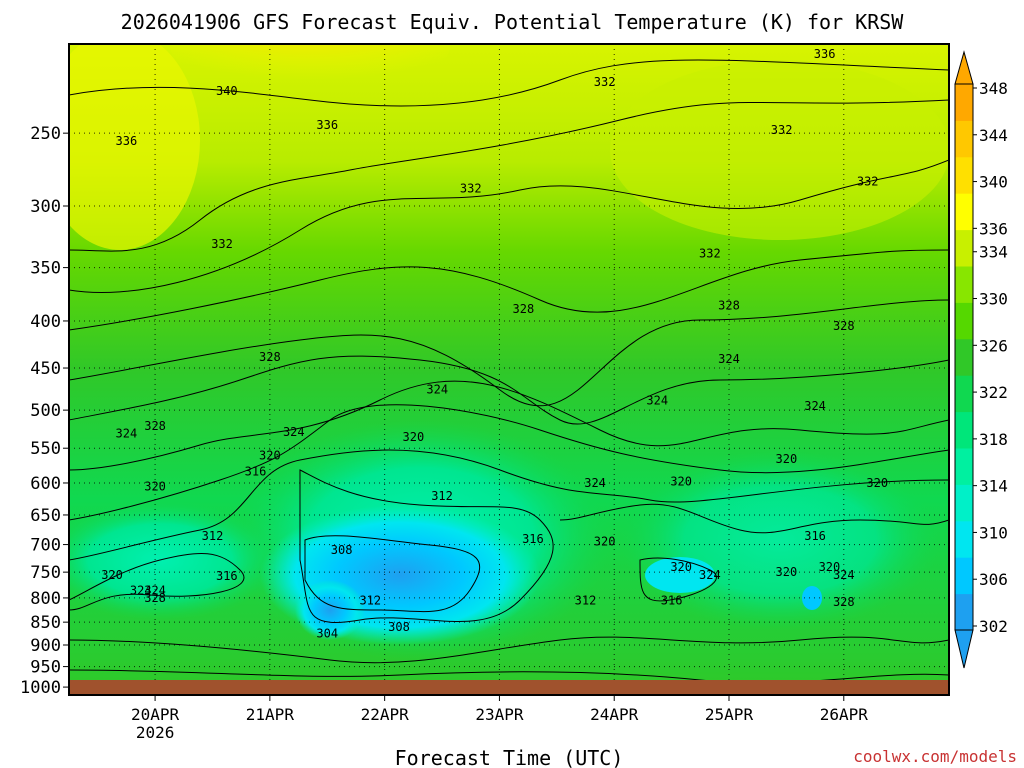  Describe the element at coordinates (499, 714) in the screenshot. I see `x-tick-label: 23APR` at that location.